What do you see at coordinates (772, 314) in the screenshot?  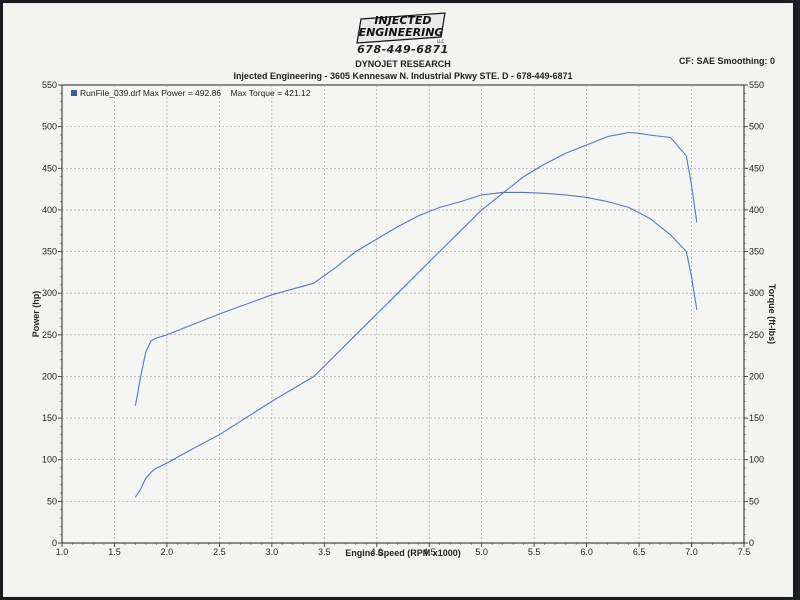 I see `y2-axis-title: Torque (ft-lbs)` at bounding box center [772, 314].